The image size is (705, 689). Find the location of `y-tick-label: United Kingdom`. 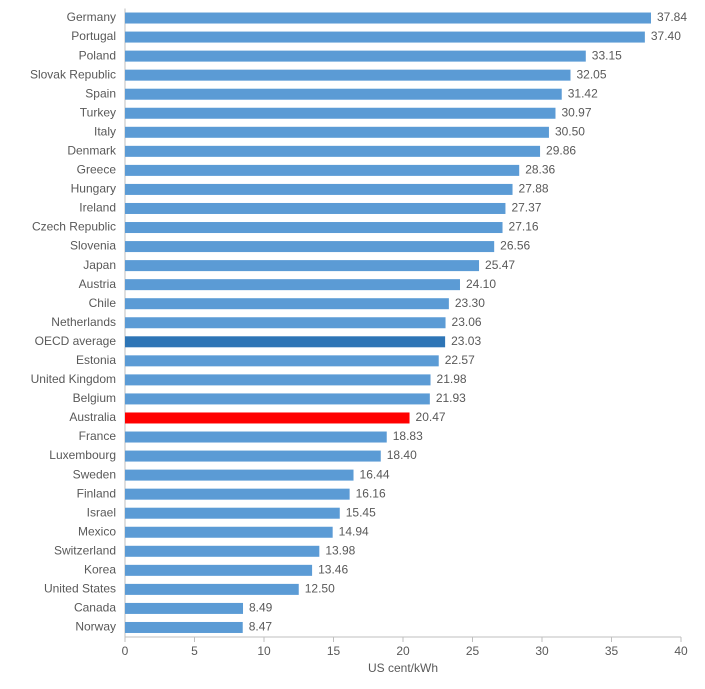

y-tick-label: United Kingdom is located at coordinates (73, 379).